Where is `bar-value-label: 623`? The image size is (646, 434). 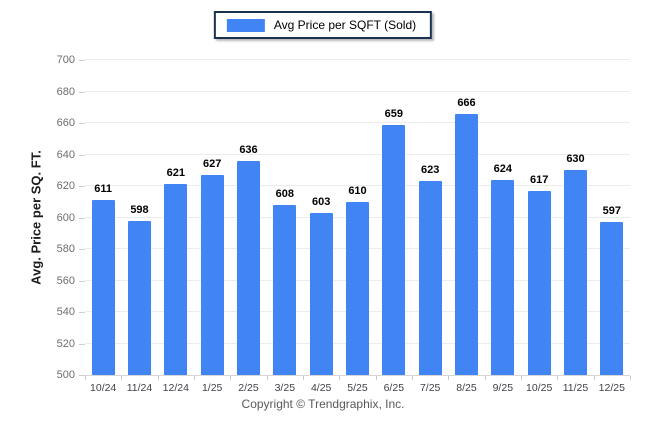 bar-value-label: 623 is located at coordinates (430, 170).